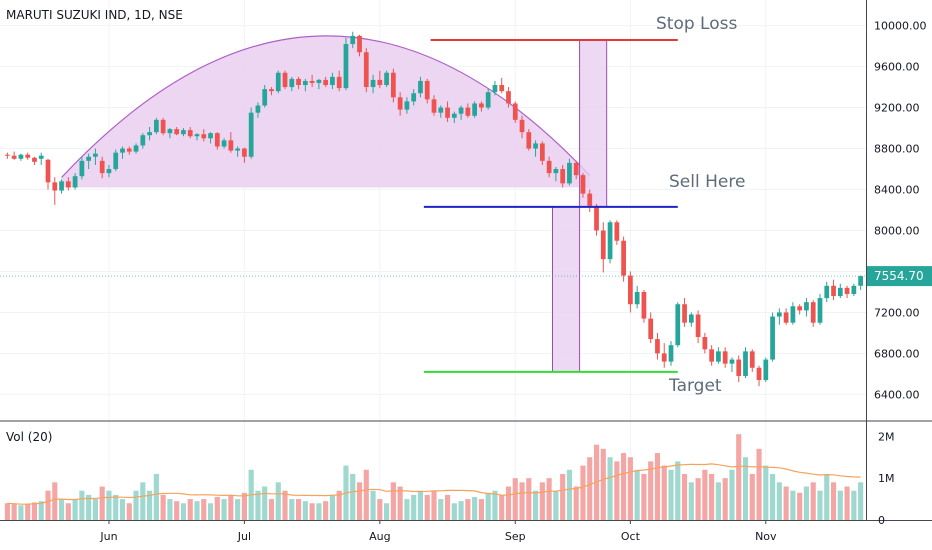 This screenshot has width=932, height=550. Describe the element at coordinates (897, 67) in the screenshot. I see `price-tick-label: 9600.00` at that location.